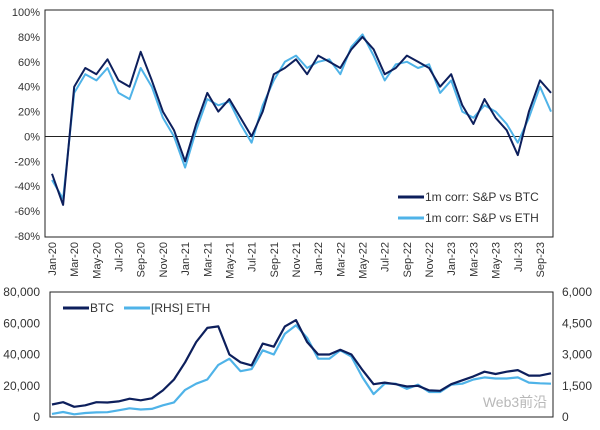 This screenshot has height=430, width=600. Describe the element at coordinates (102, 308) in the screenshot. I see `legend-label: BTC` at that location.